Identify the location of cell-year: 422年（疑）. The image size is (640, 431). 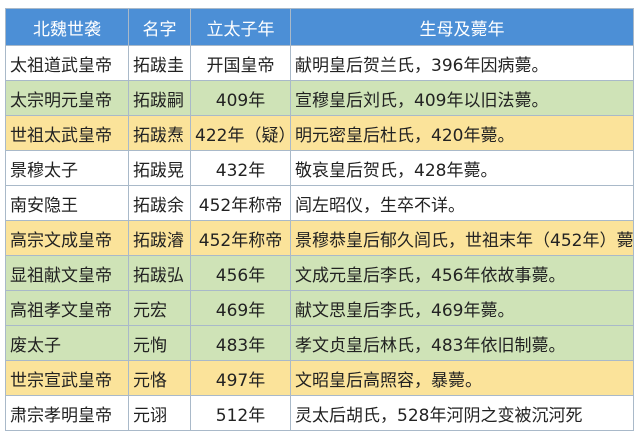
(240, 133).